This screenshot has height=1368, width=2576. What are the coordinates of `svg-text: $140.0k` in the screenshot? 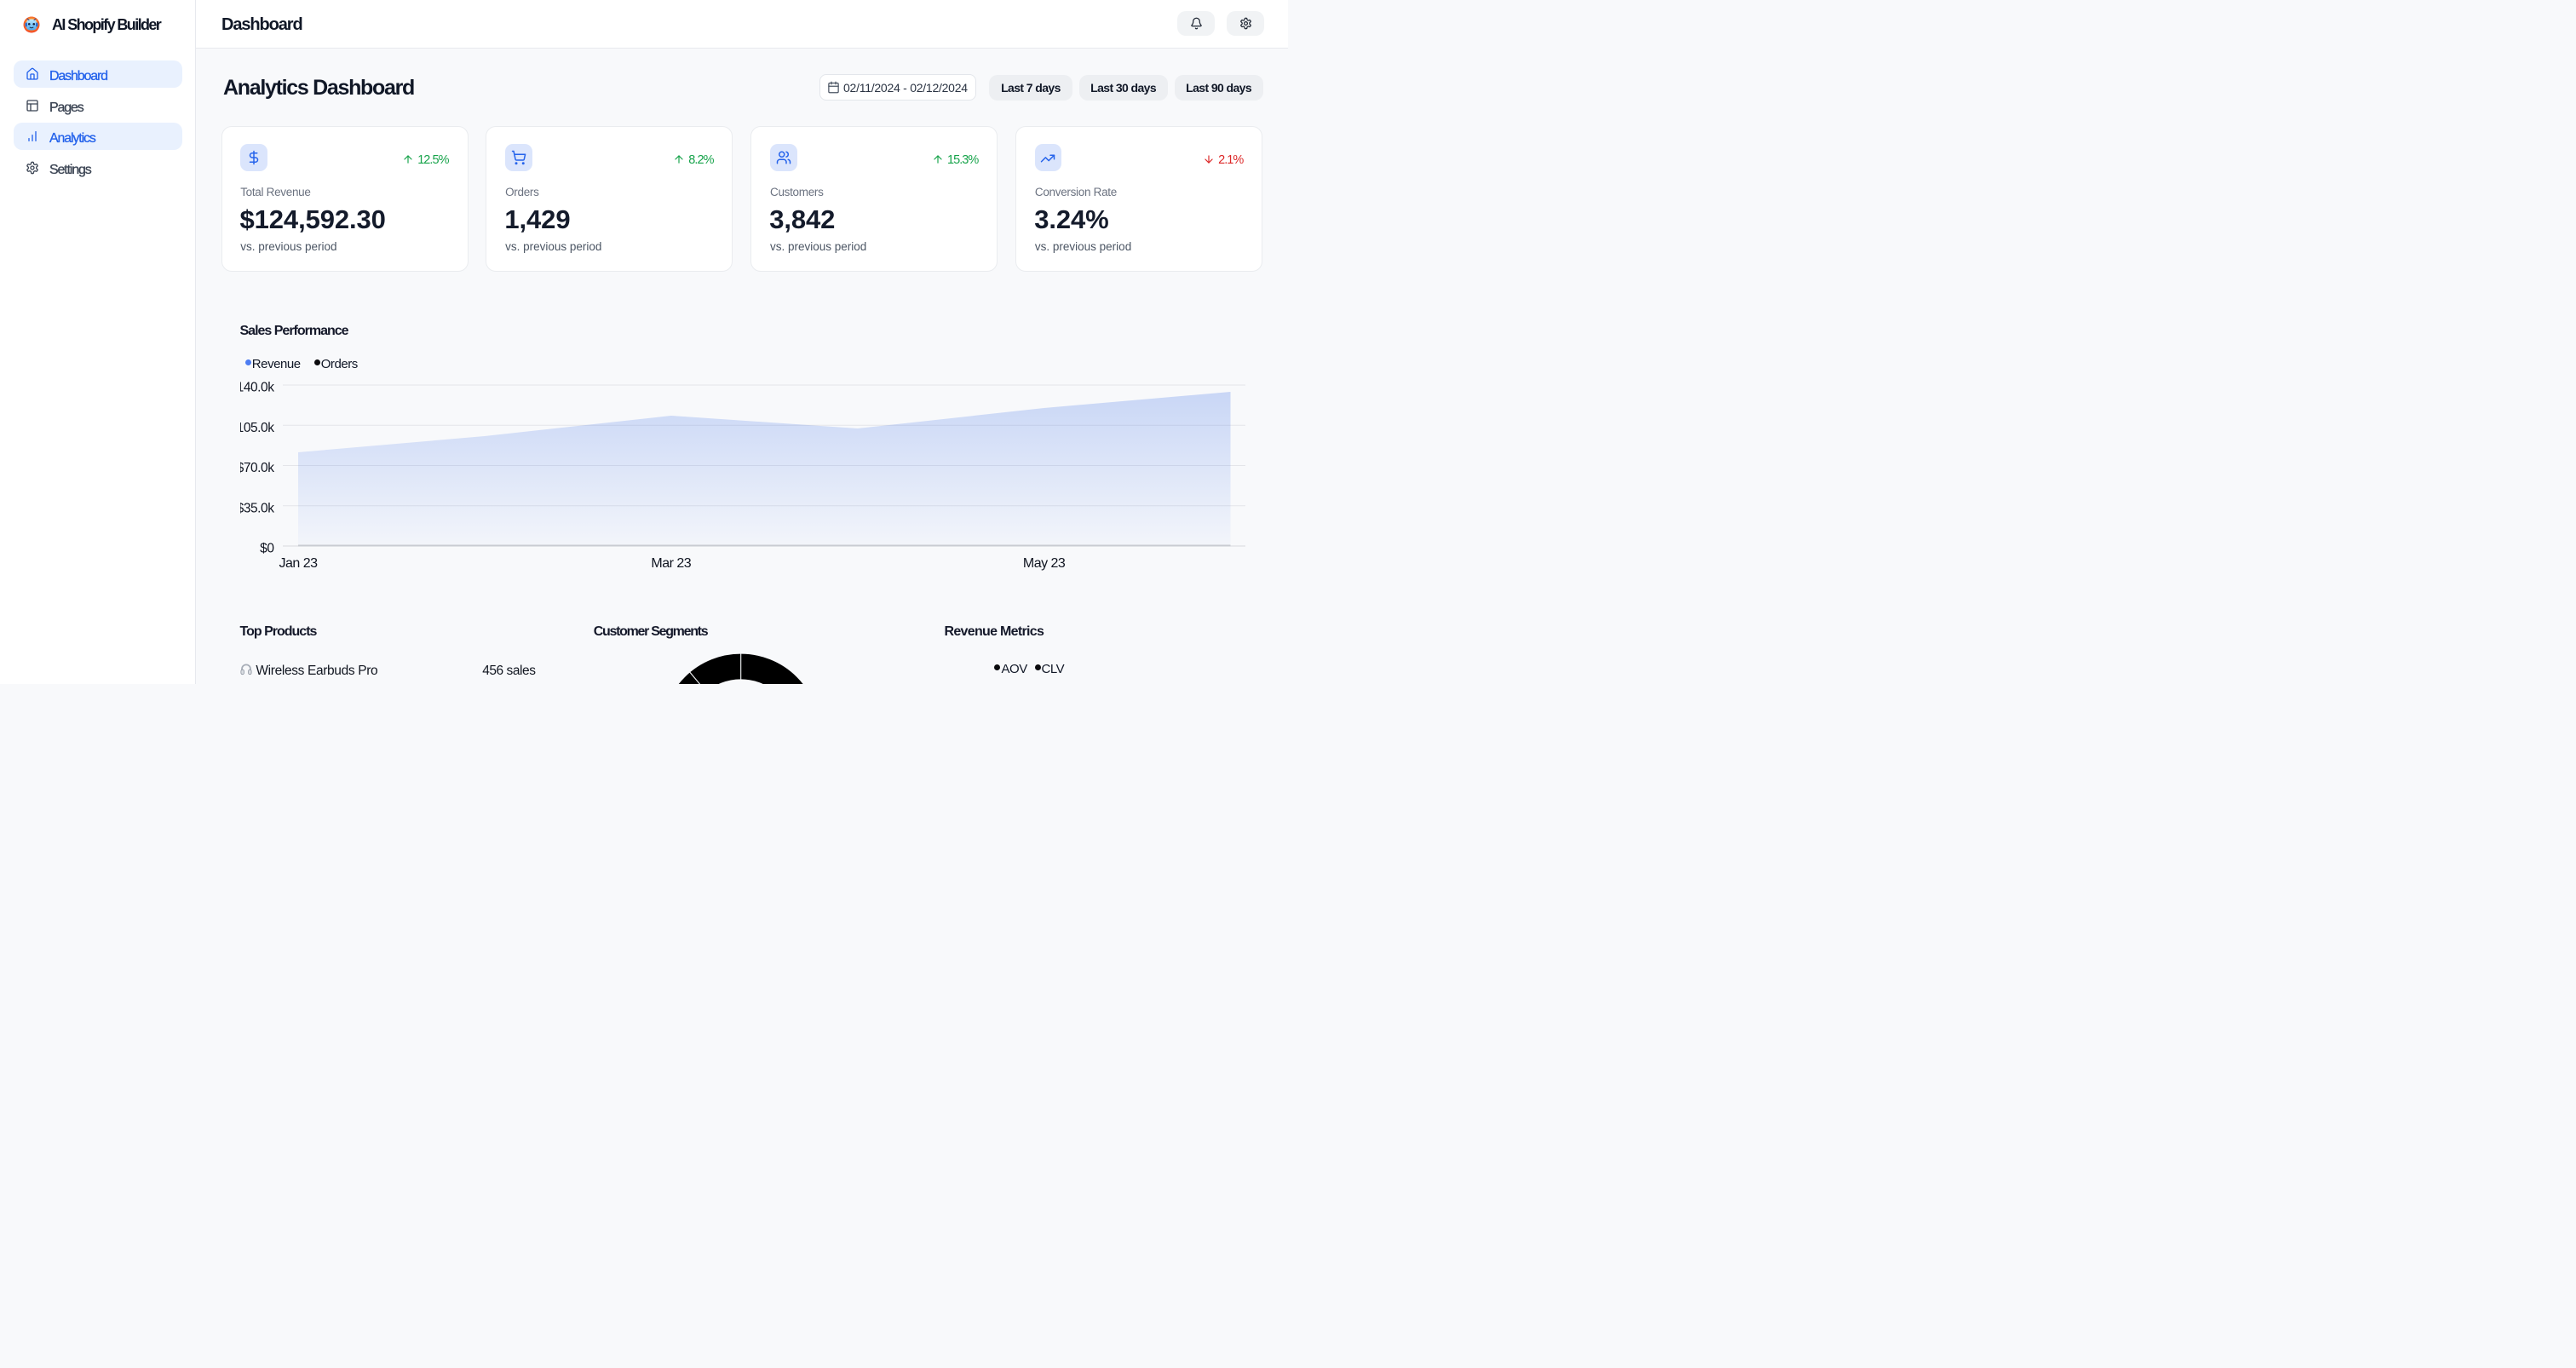 It's located at (257, 388).